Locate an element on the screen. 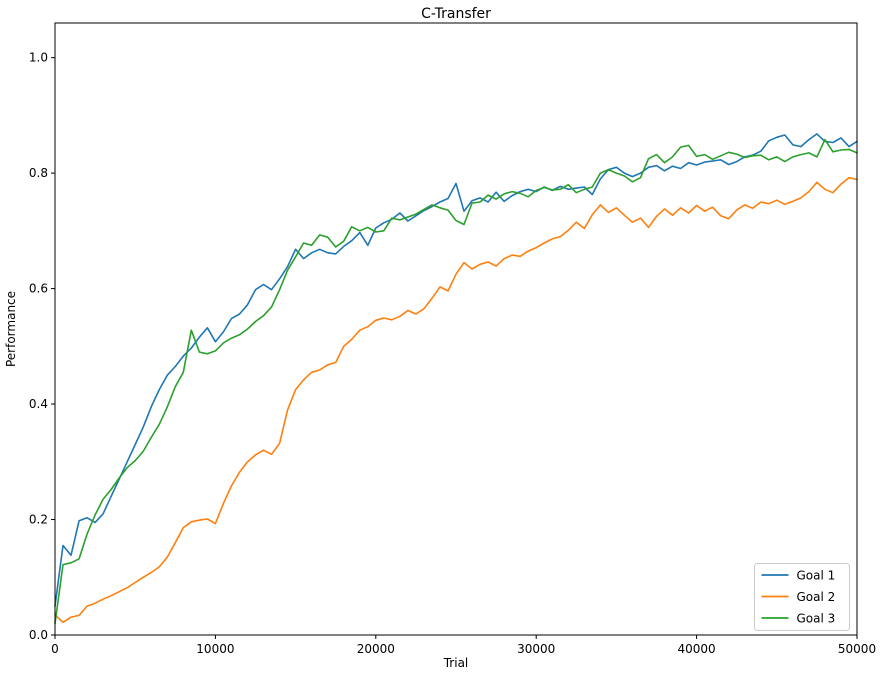 Image resolution: width=893 pixels, height=682 pixels. x-axis-label: Trial is located at coordinates (456, 663).